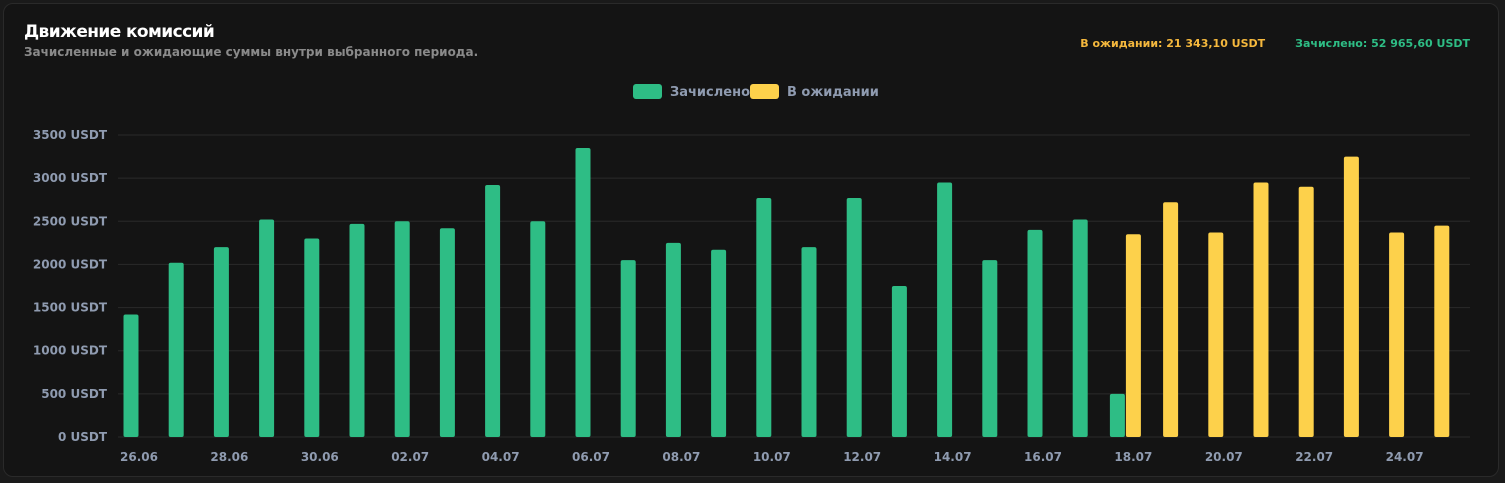  What do you see at coordinates (710, 92) in the screenshot?
I see `legend-label-credited: Зачислено` at bounding box center [710, 92].